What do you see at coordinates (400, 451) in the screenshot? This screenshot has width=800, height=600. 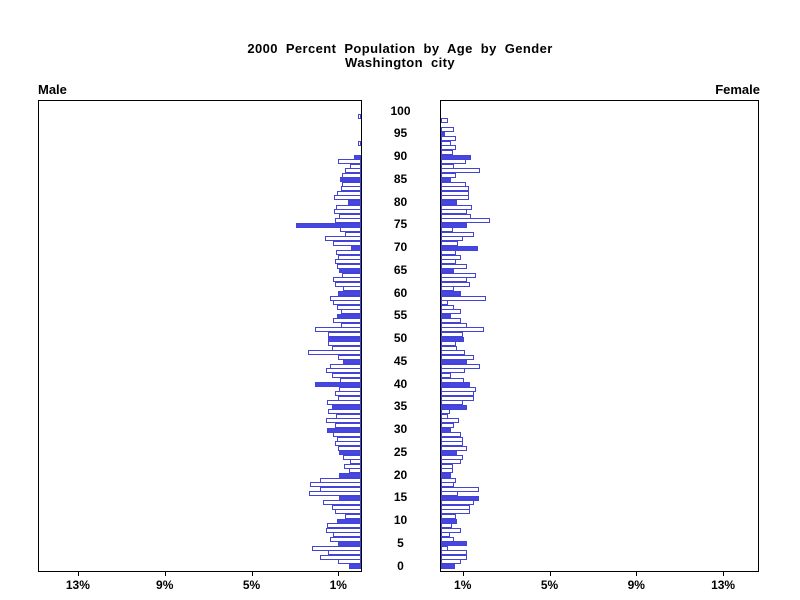 I see `age-tick-label: 25` at bounding box center [400, 451].